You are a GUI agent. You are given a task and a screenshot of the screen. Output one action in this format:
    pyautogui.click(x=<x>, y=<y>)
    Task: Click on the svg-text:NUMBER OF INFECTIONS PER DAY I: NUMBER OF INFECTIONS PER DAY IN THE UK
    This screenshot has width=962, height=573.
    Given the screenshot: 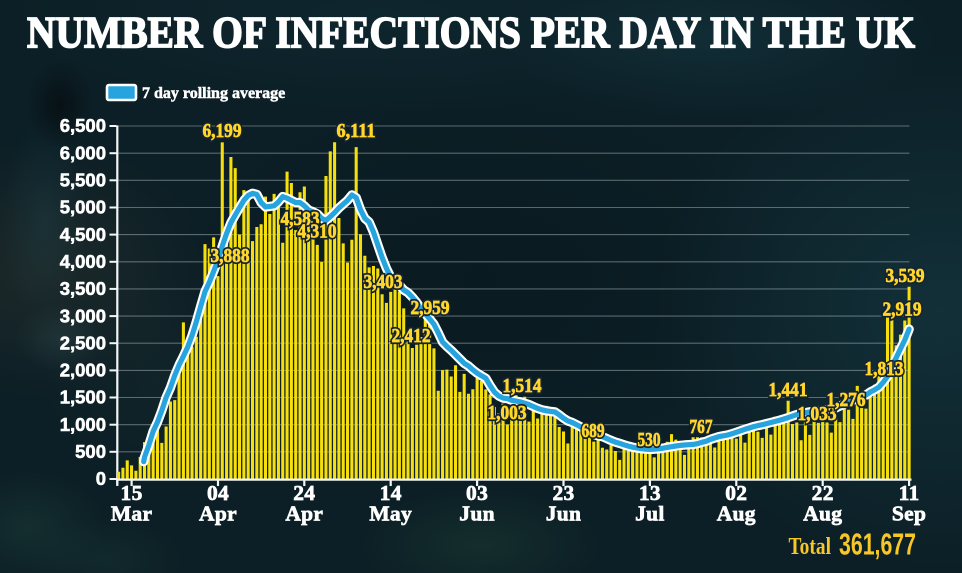 What is the action you would take?
    pyautogui.click(x=471, y=32)
    